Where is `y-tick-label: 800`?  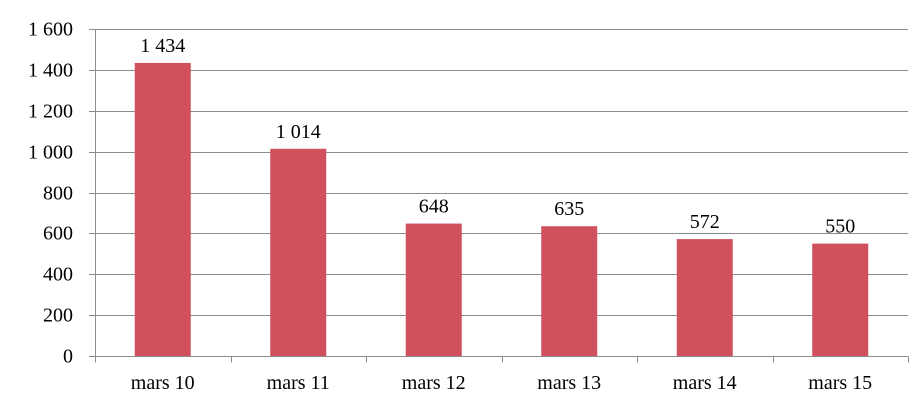
y-tick-label: 800 is located at coordinates (58, 194).